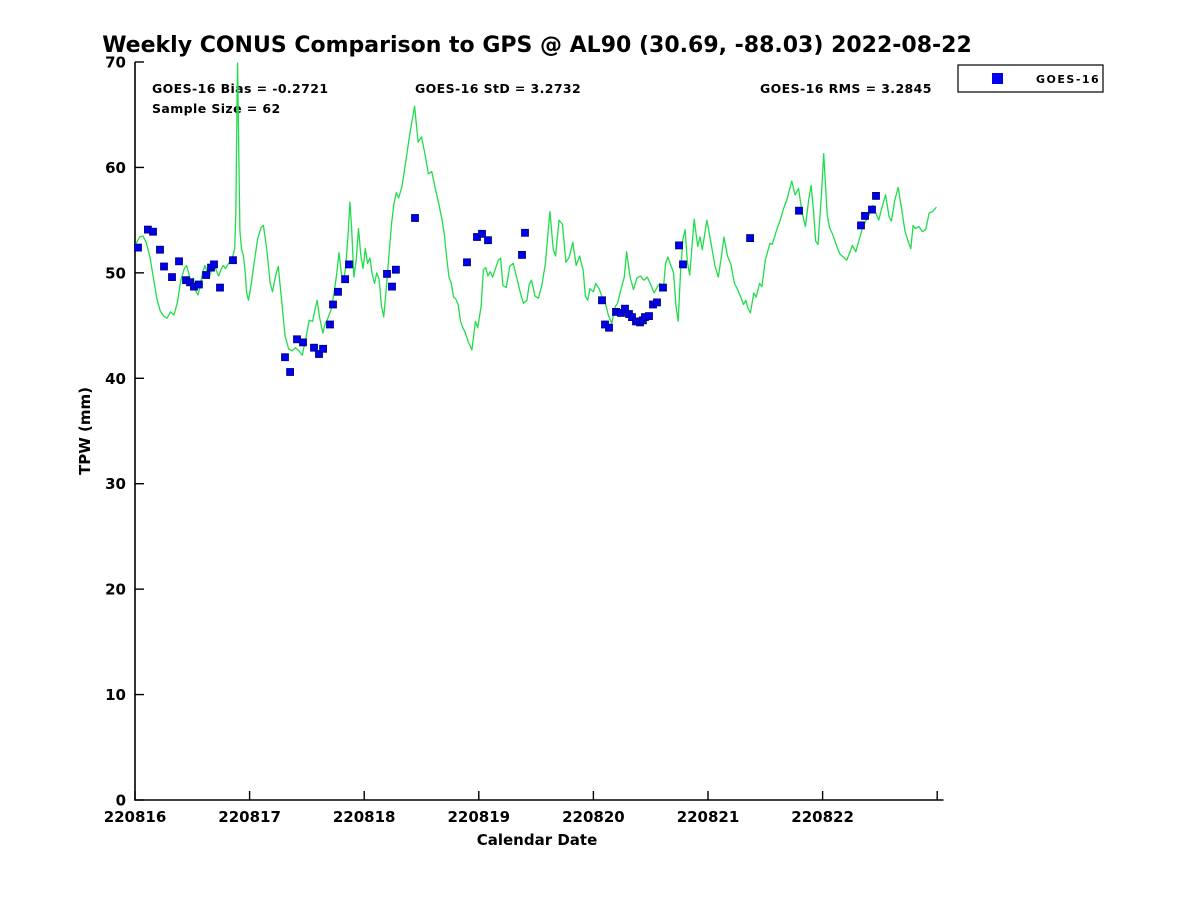  What do you see at coordinates (85, 431) in the screenshot?
I see `y-axis-label: TPW (mm)` at bounding box center [85, 431].